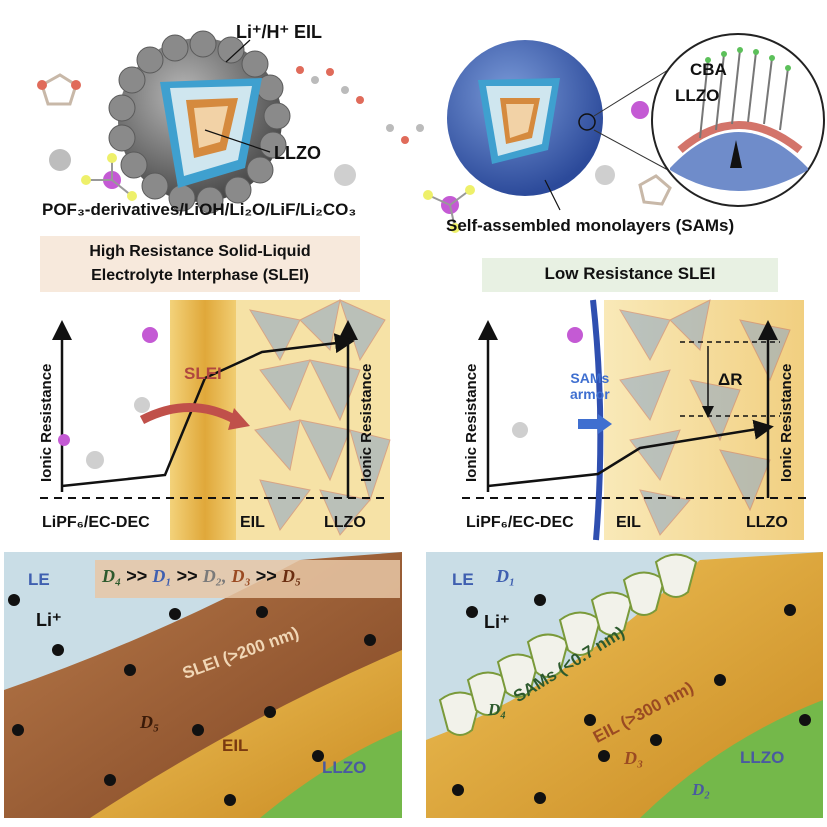 This screenshot has width=827, height=827. Describe the element at coordinates (697, 95) in the screenshot. I see `llzo-inset-label: LLZO` at that location.